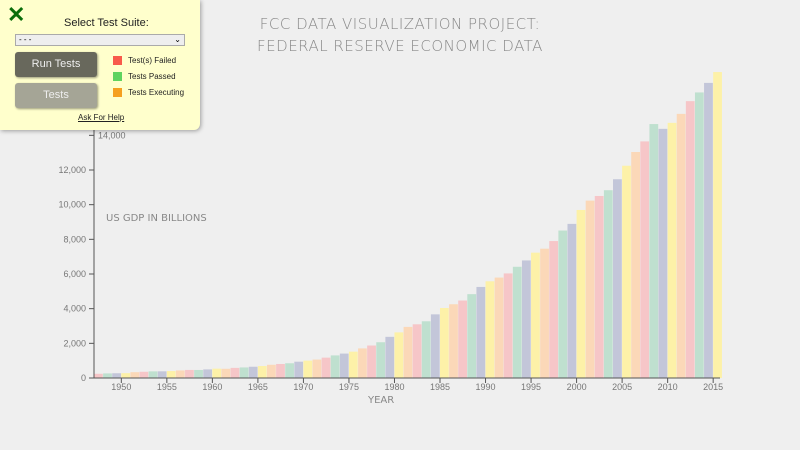 Image resolution: width=800 pixels, height=450 pixels. I want to click on bar-2013, so click(699, 235).